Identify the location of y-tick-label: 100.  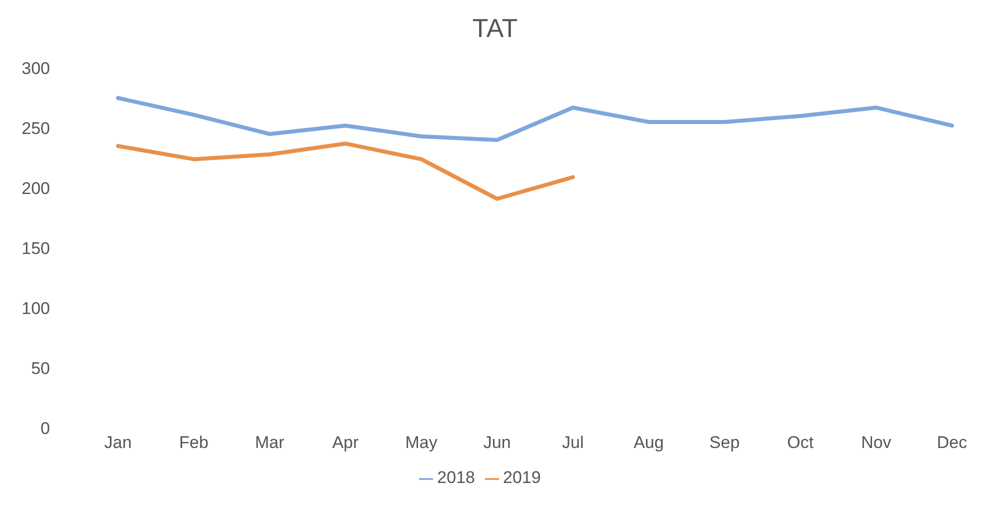
(36, 308).